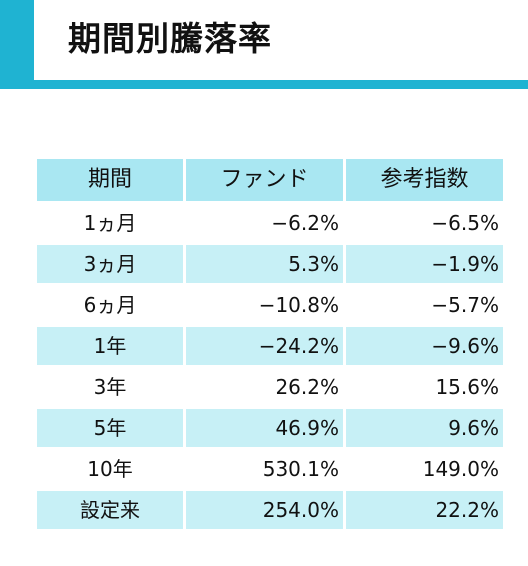  I want to click on title-accent-block, so click(17, 40).